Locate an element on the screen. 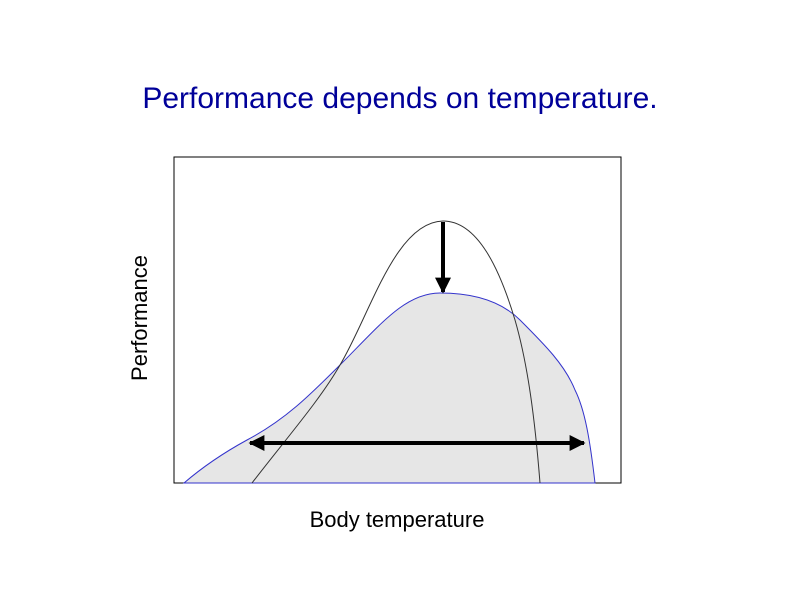 The width and height of the screenshot is (800, 600). slide-title: Performance depends on temperature. is located at coordinates (399, 98).